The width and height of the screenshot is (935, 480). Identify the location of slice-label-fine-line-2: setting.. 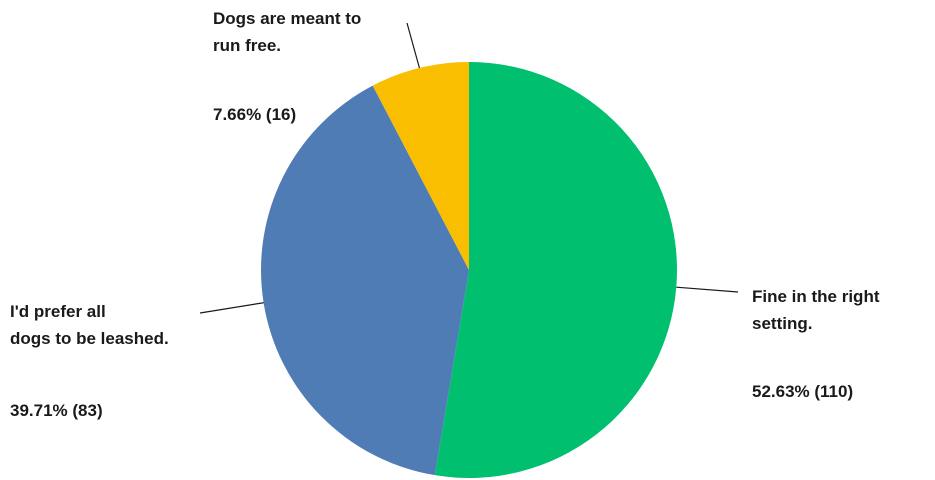
(782, 323).